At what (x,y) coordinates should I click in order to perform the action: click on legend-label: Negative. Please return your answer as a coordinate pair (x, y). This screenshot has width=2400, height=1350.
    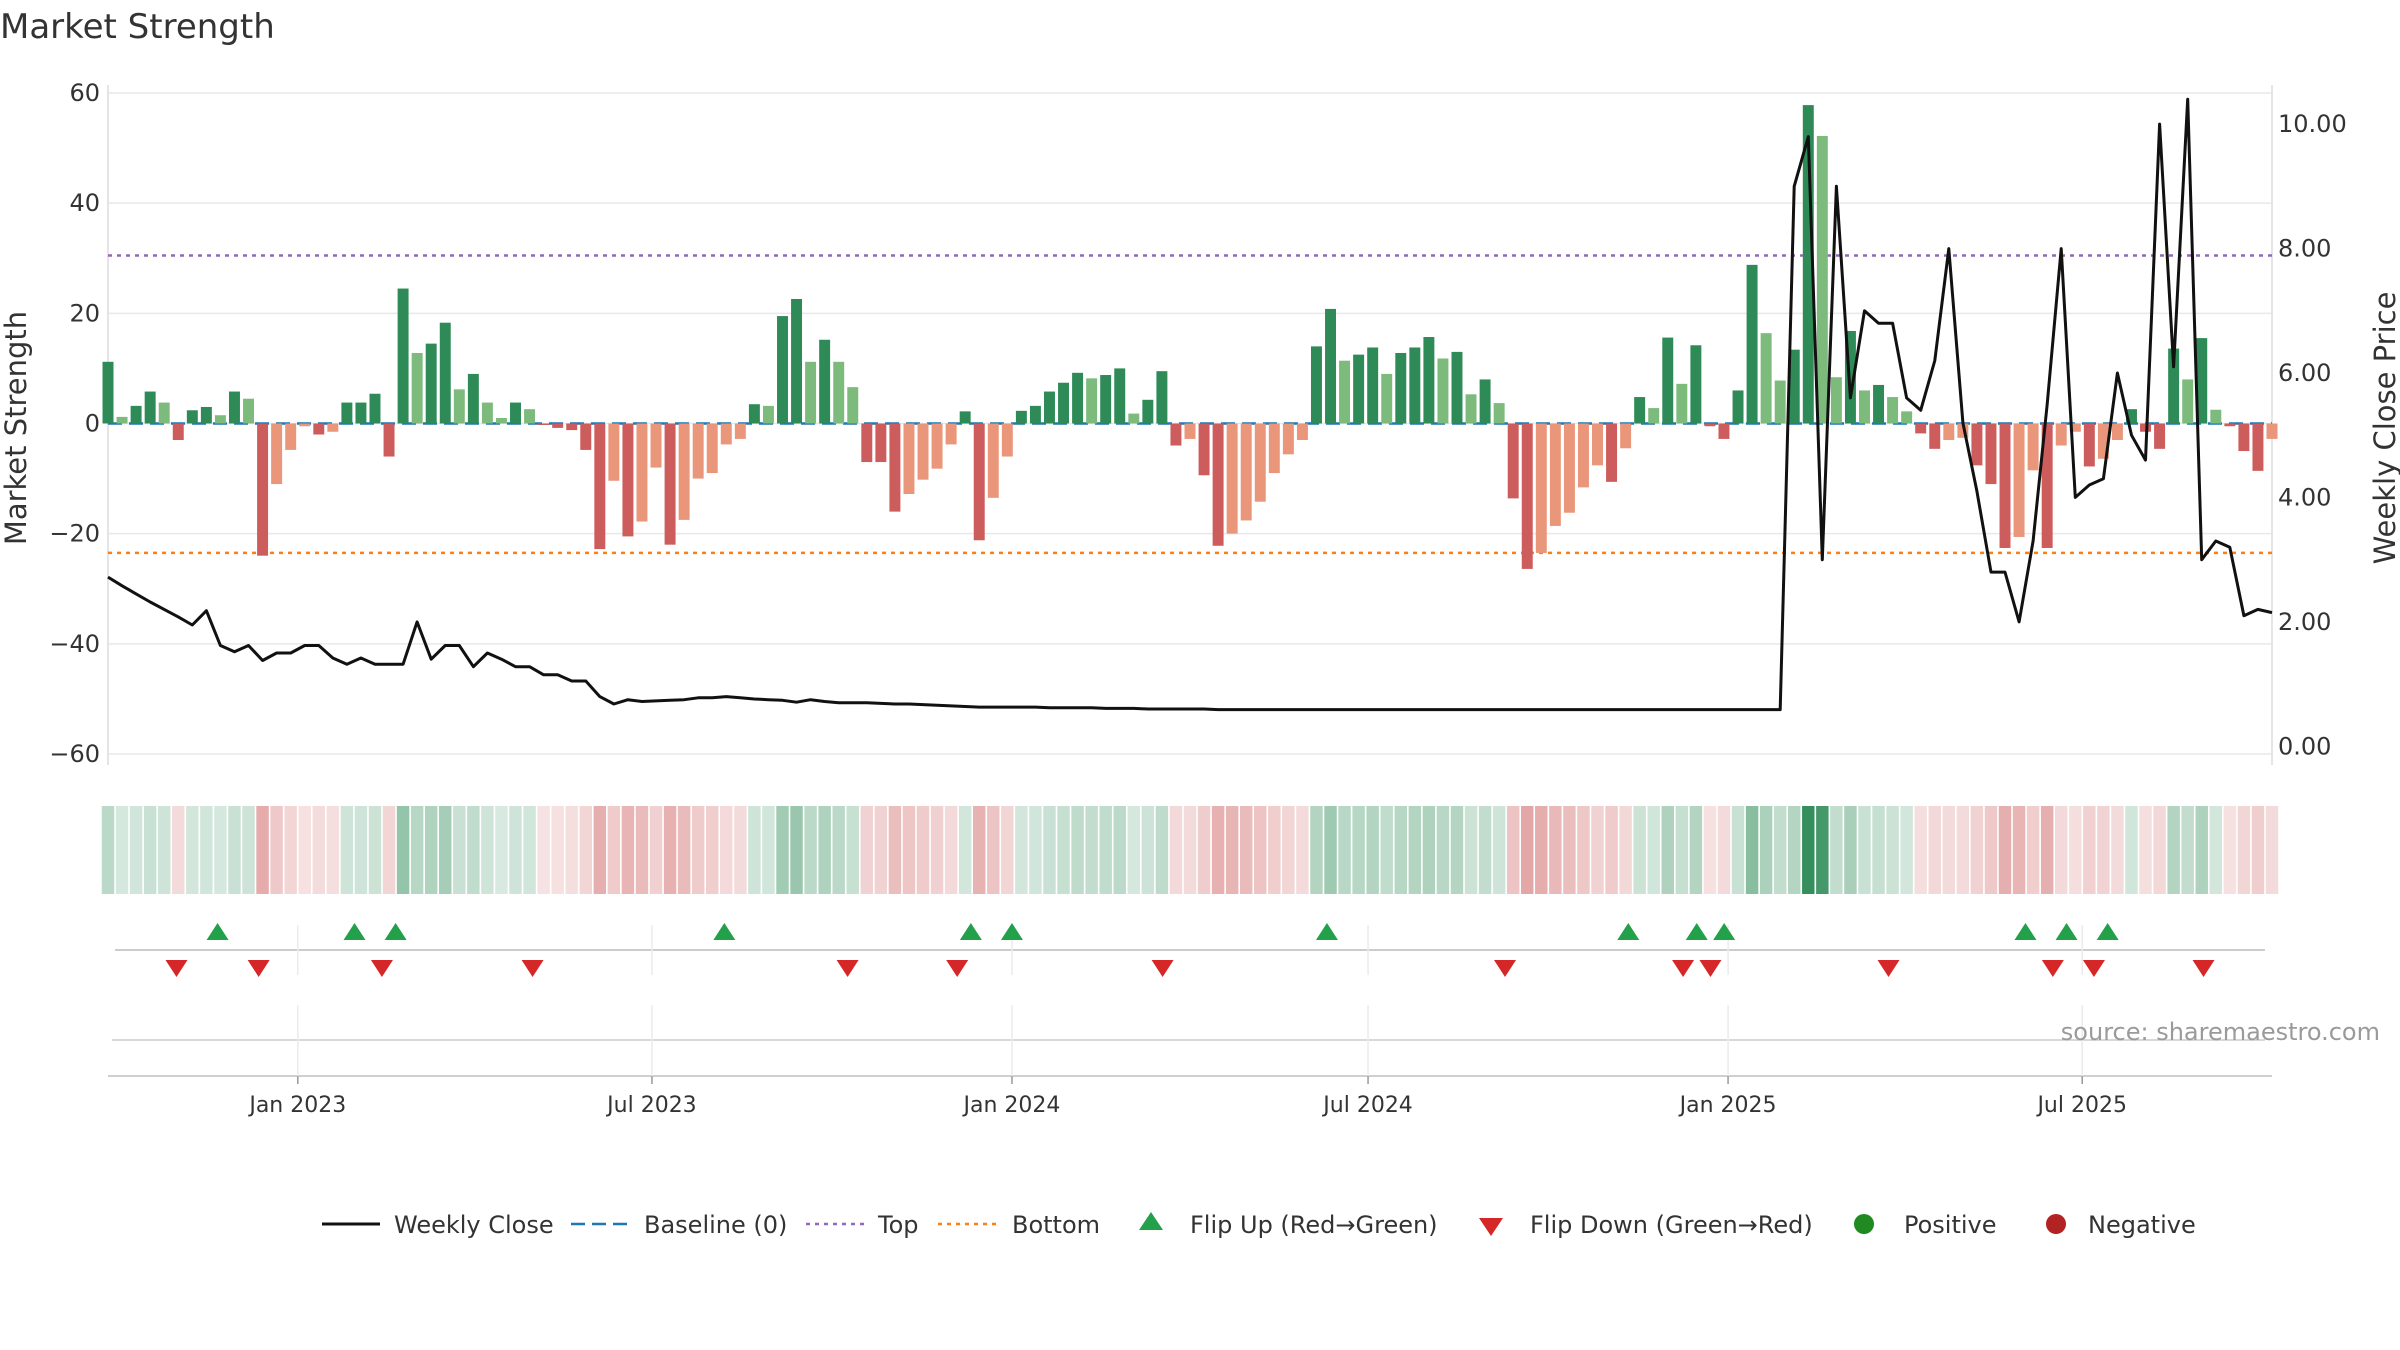
    Looking at the image, I should click on (2142, 1225).